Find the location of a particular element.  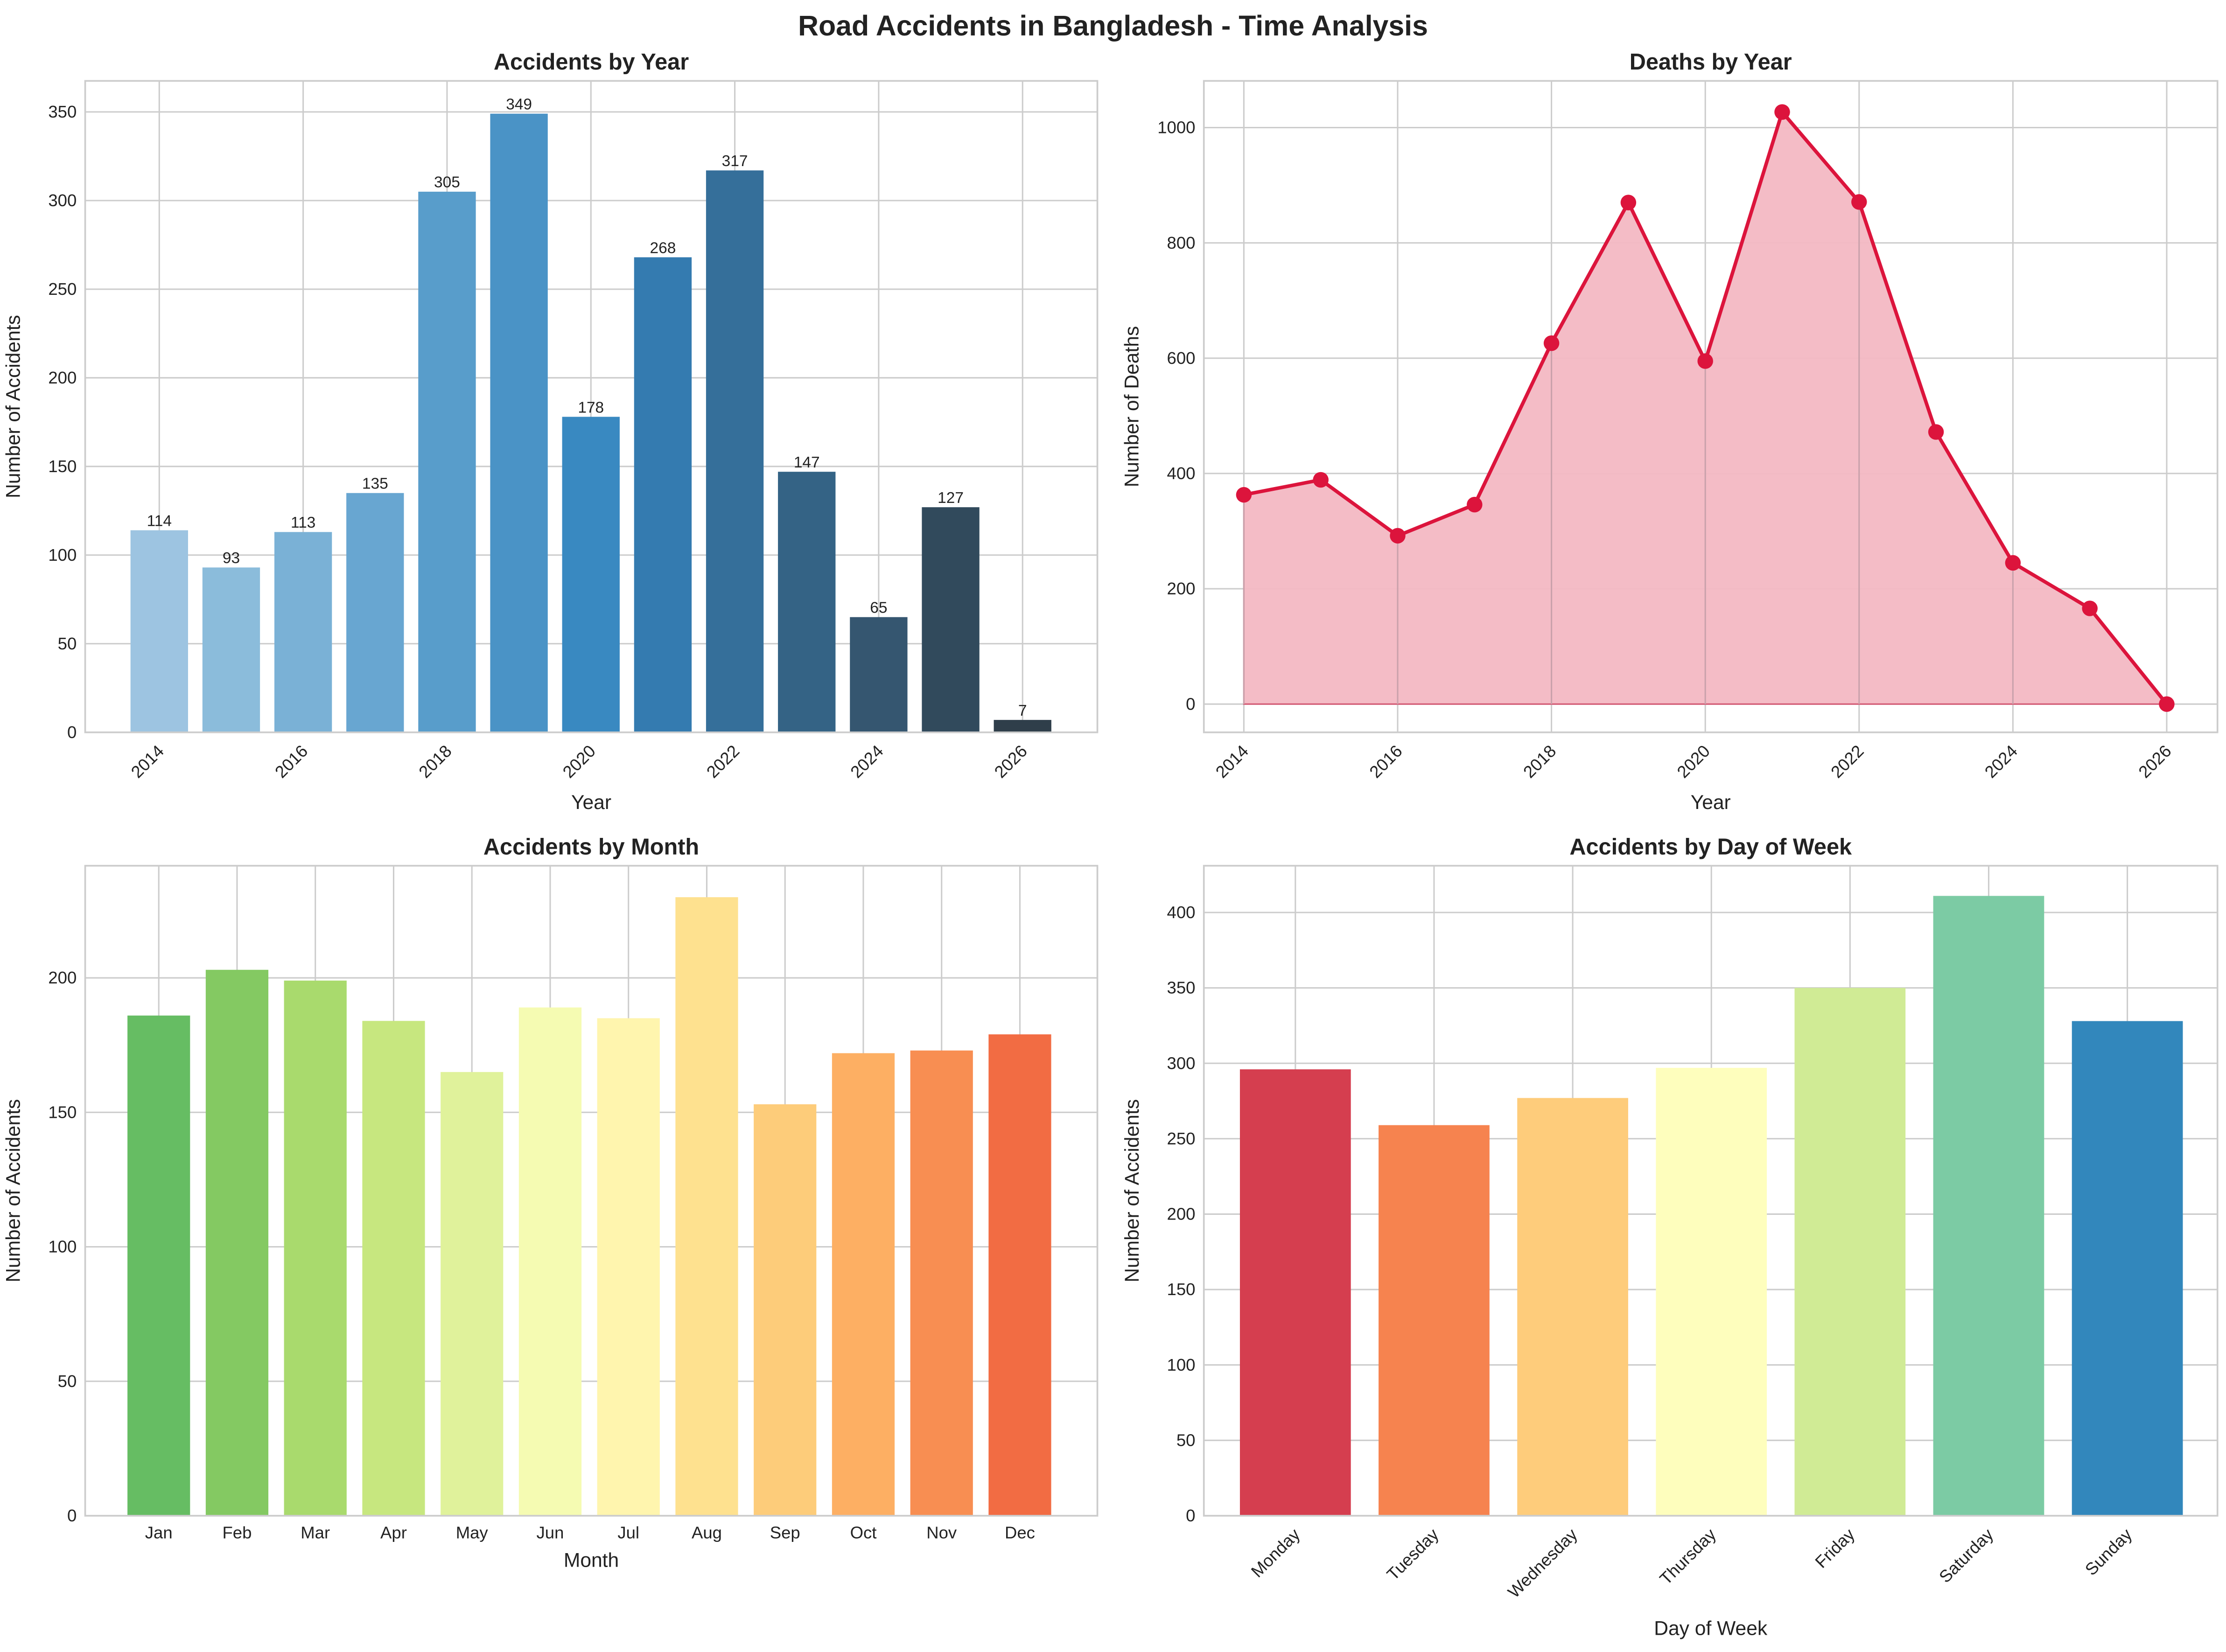

x-axis-label: Month is located at coordinates (591, 1560).